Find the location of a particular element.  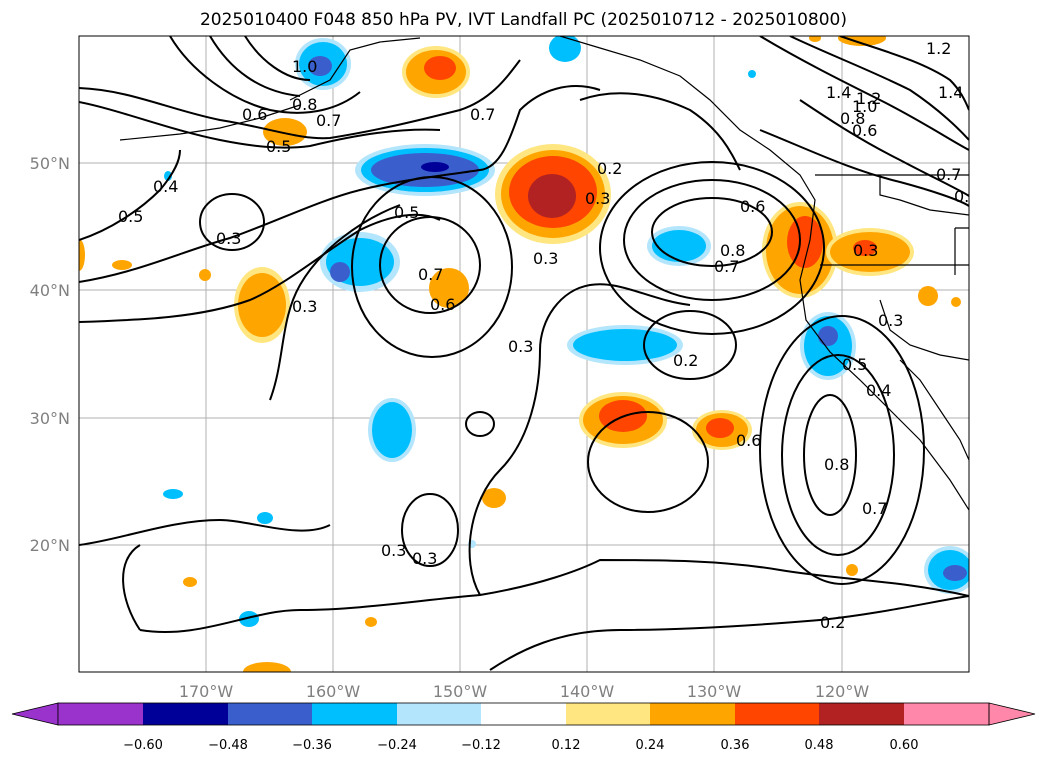

lat-label: 50°N is located at coordinates (50, 163).